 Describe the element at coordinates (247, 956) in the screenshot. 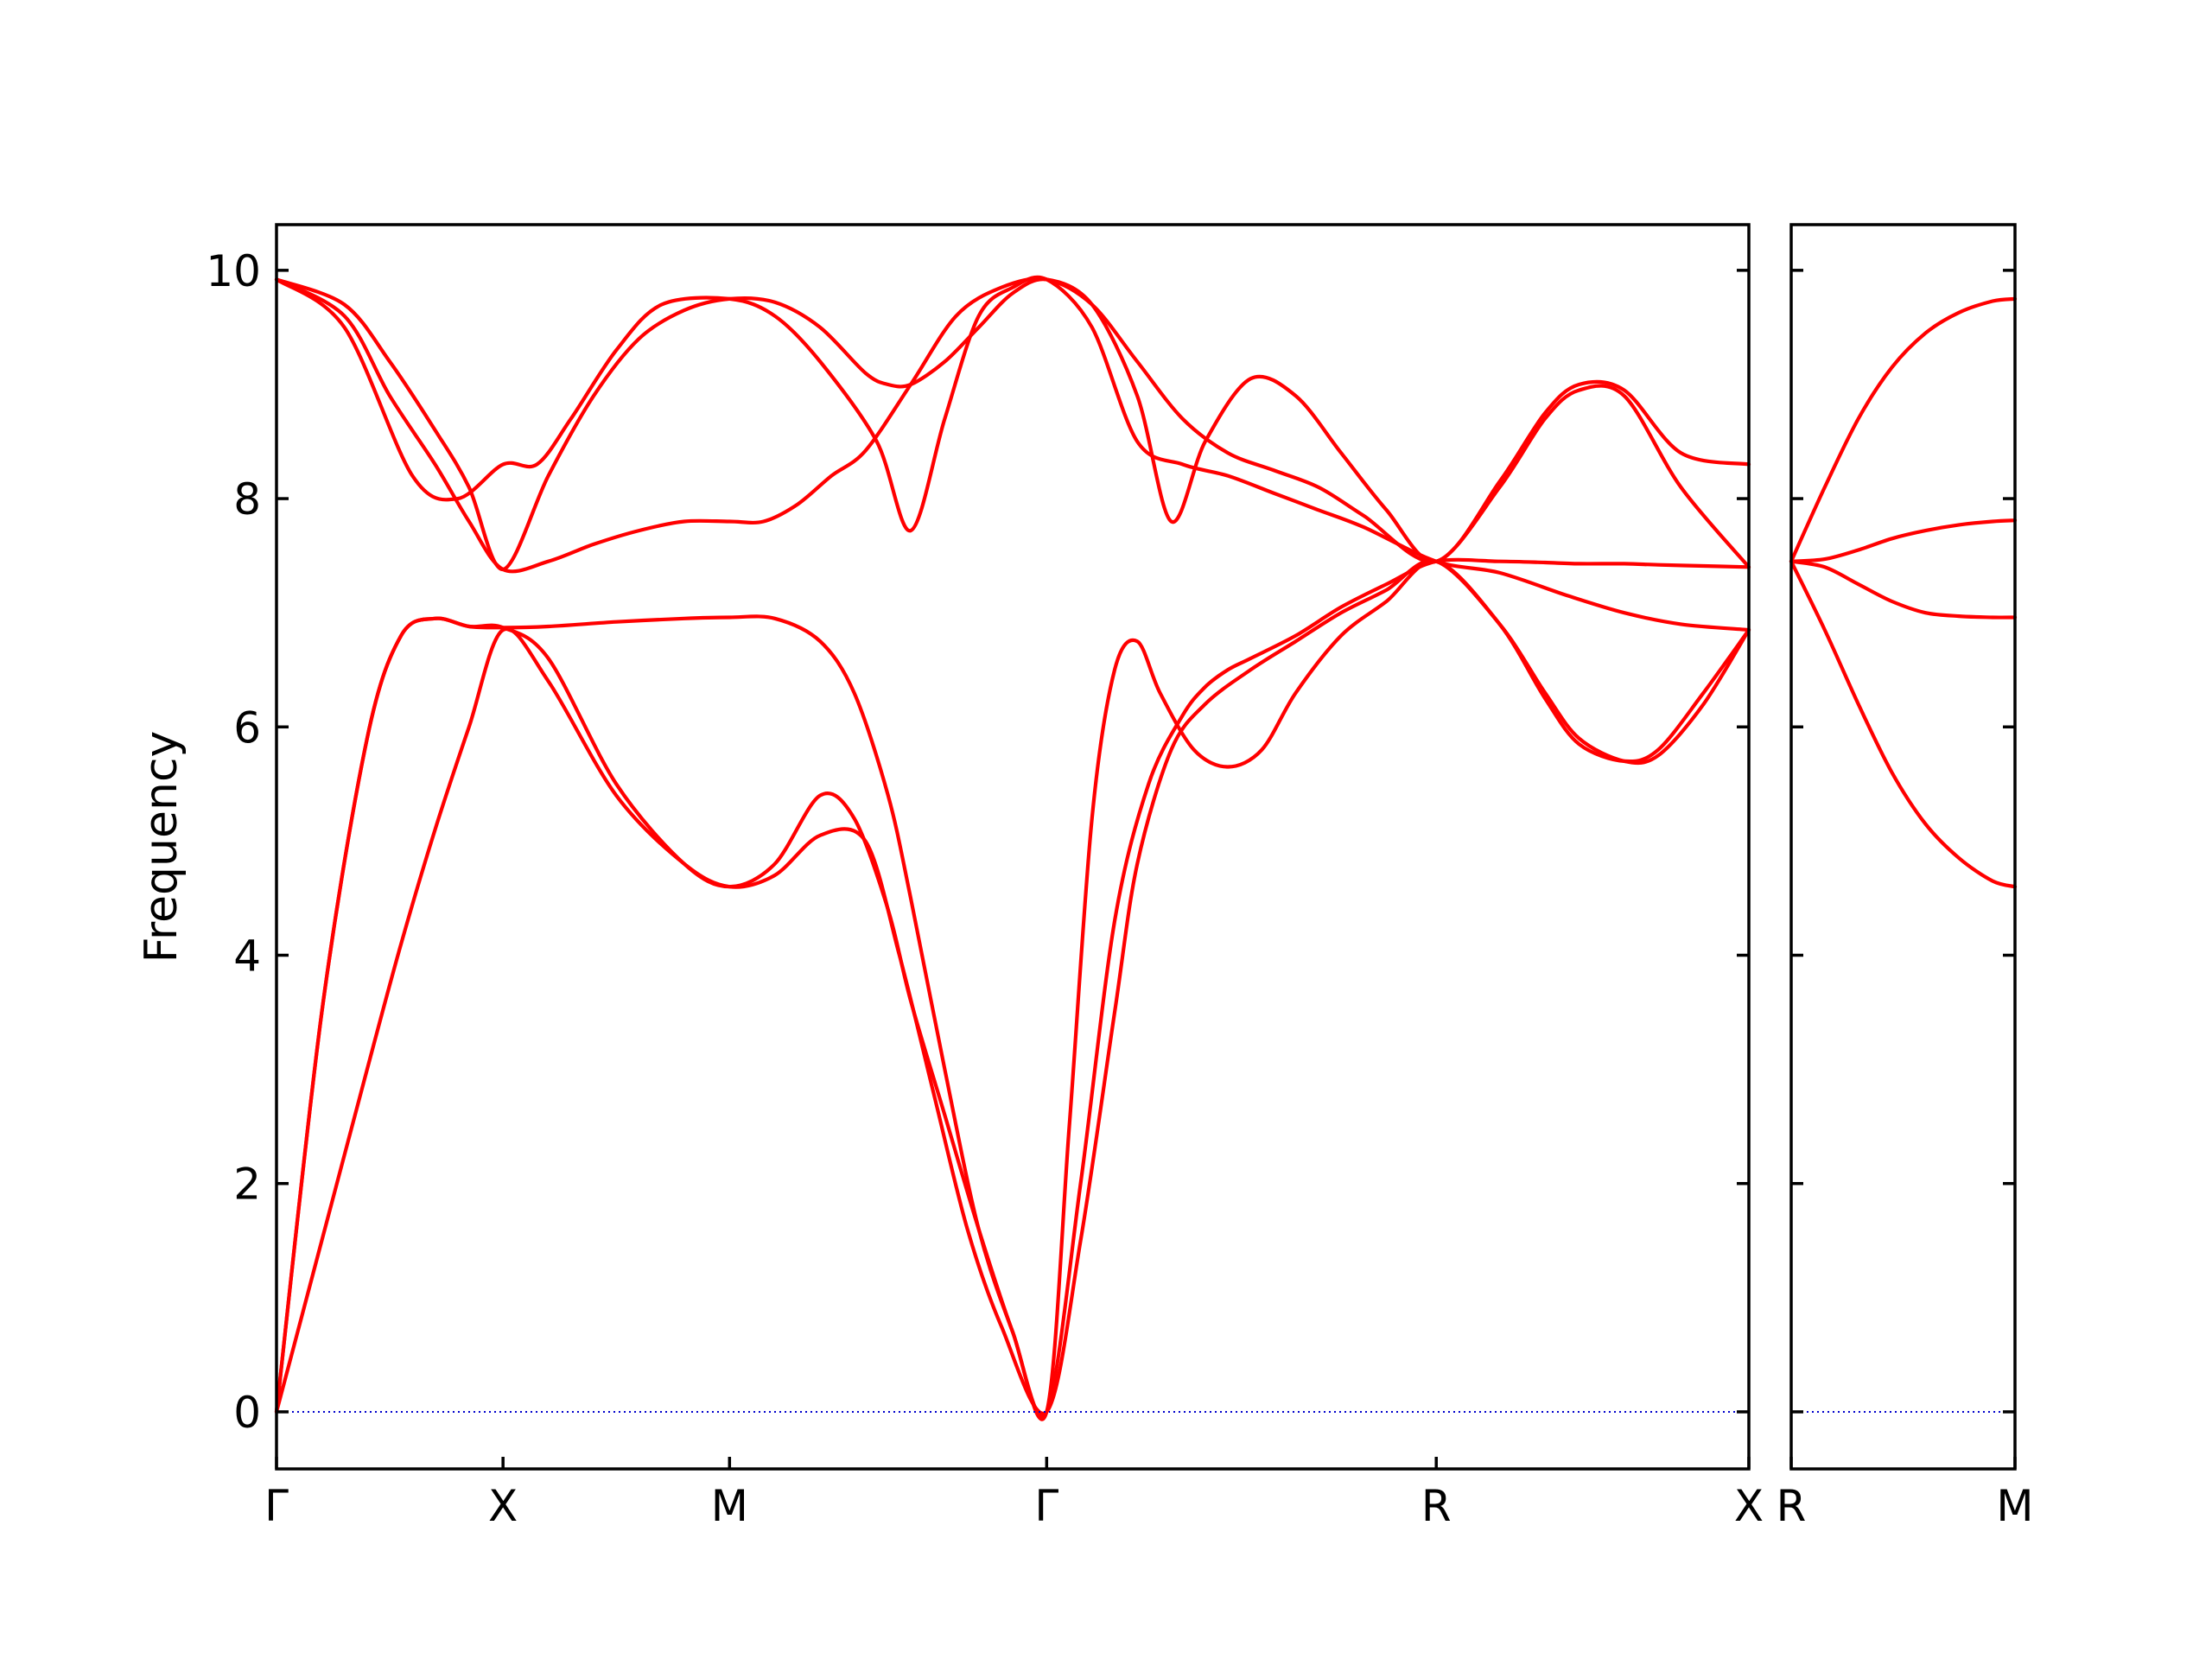

I see `y-tick-label-3: 4` at that location.